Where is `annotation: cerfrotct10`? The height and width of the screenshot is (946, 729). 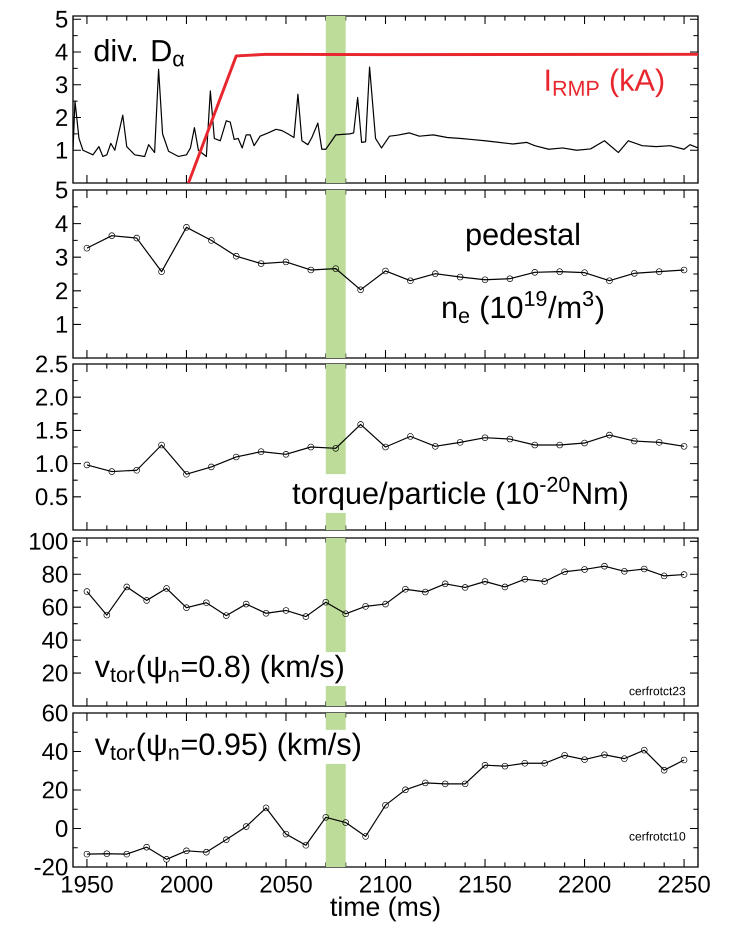 annotation: cerfrotct10 is located at coordinates (658, 836).